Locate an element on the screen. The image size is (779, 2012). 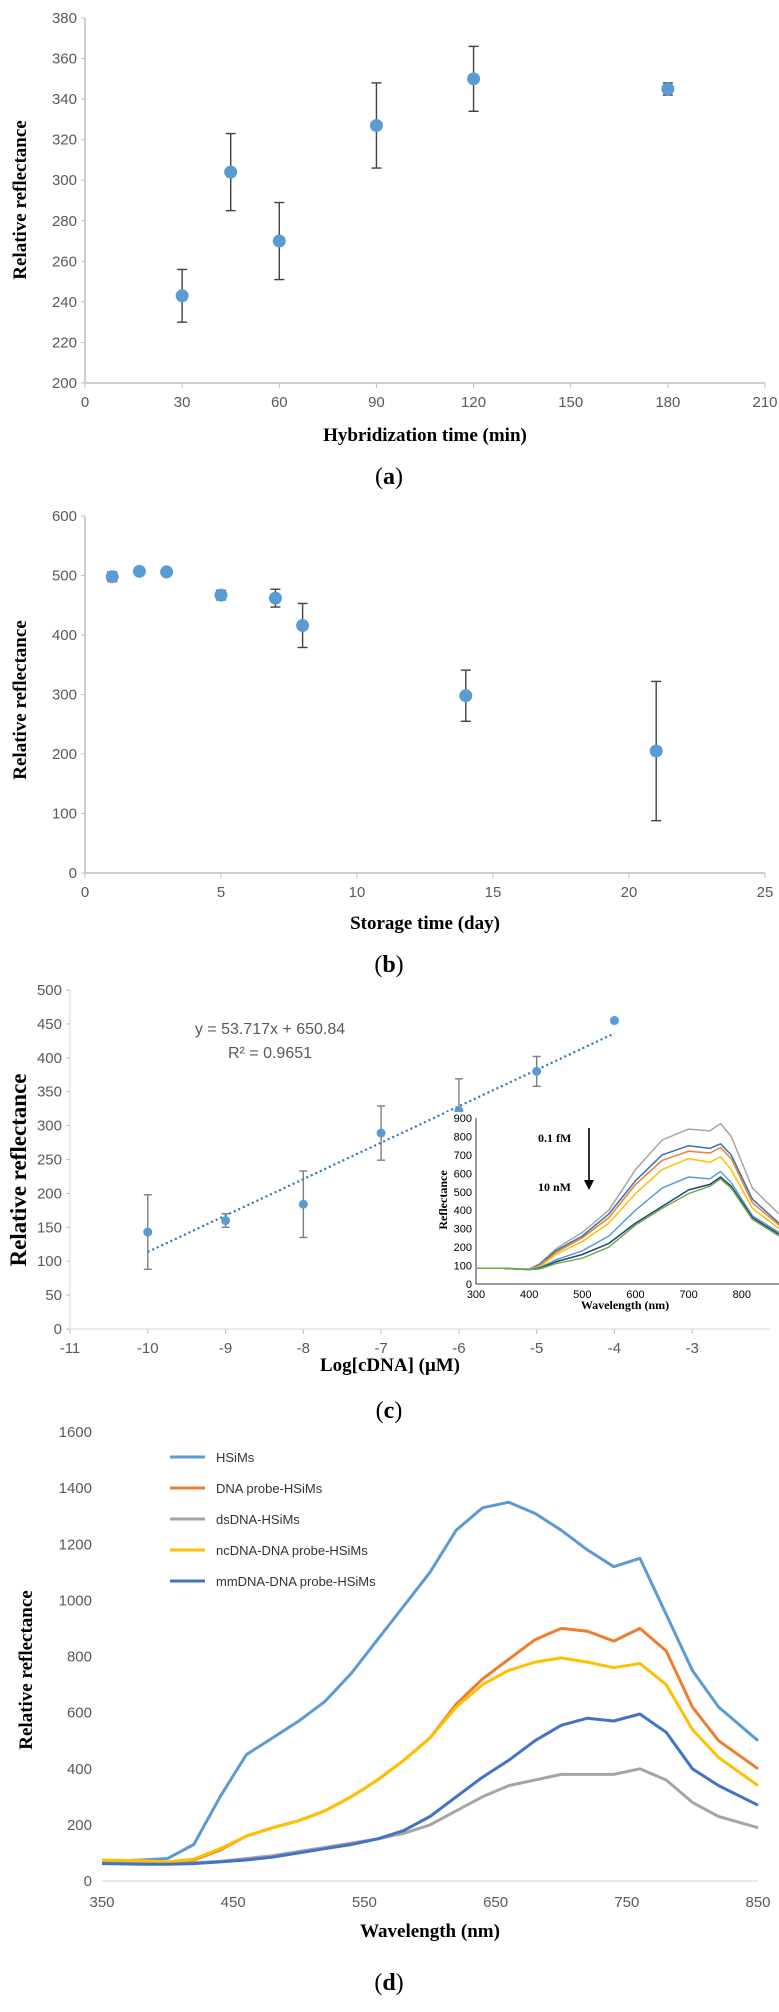
chart-b-y-tick: 500 is located at coordinates (64, 576).